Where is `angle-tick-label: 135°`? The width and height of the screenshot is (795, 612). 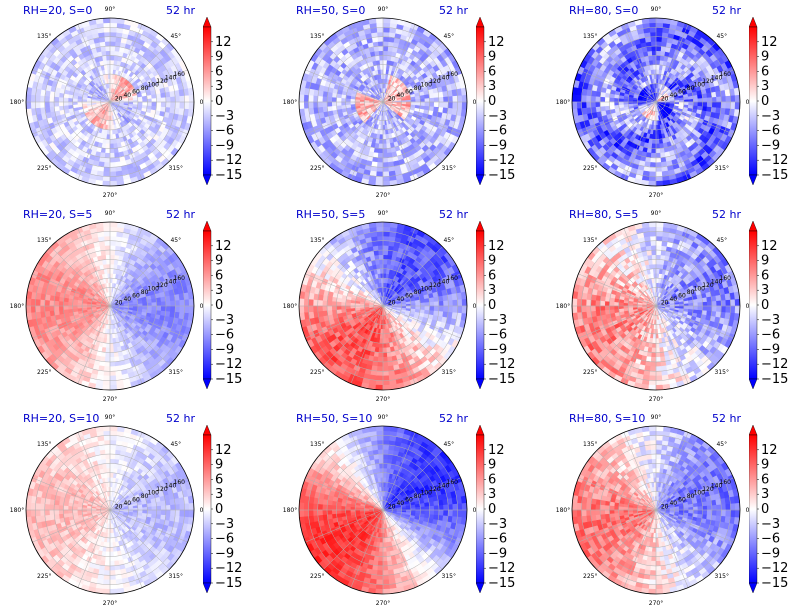 angle-tick-label: 135° is located at coordinates (44, 36).